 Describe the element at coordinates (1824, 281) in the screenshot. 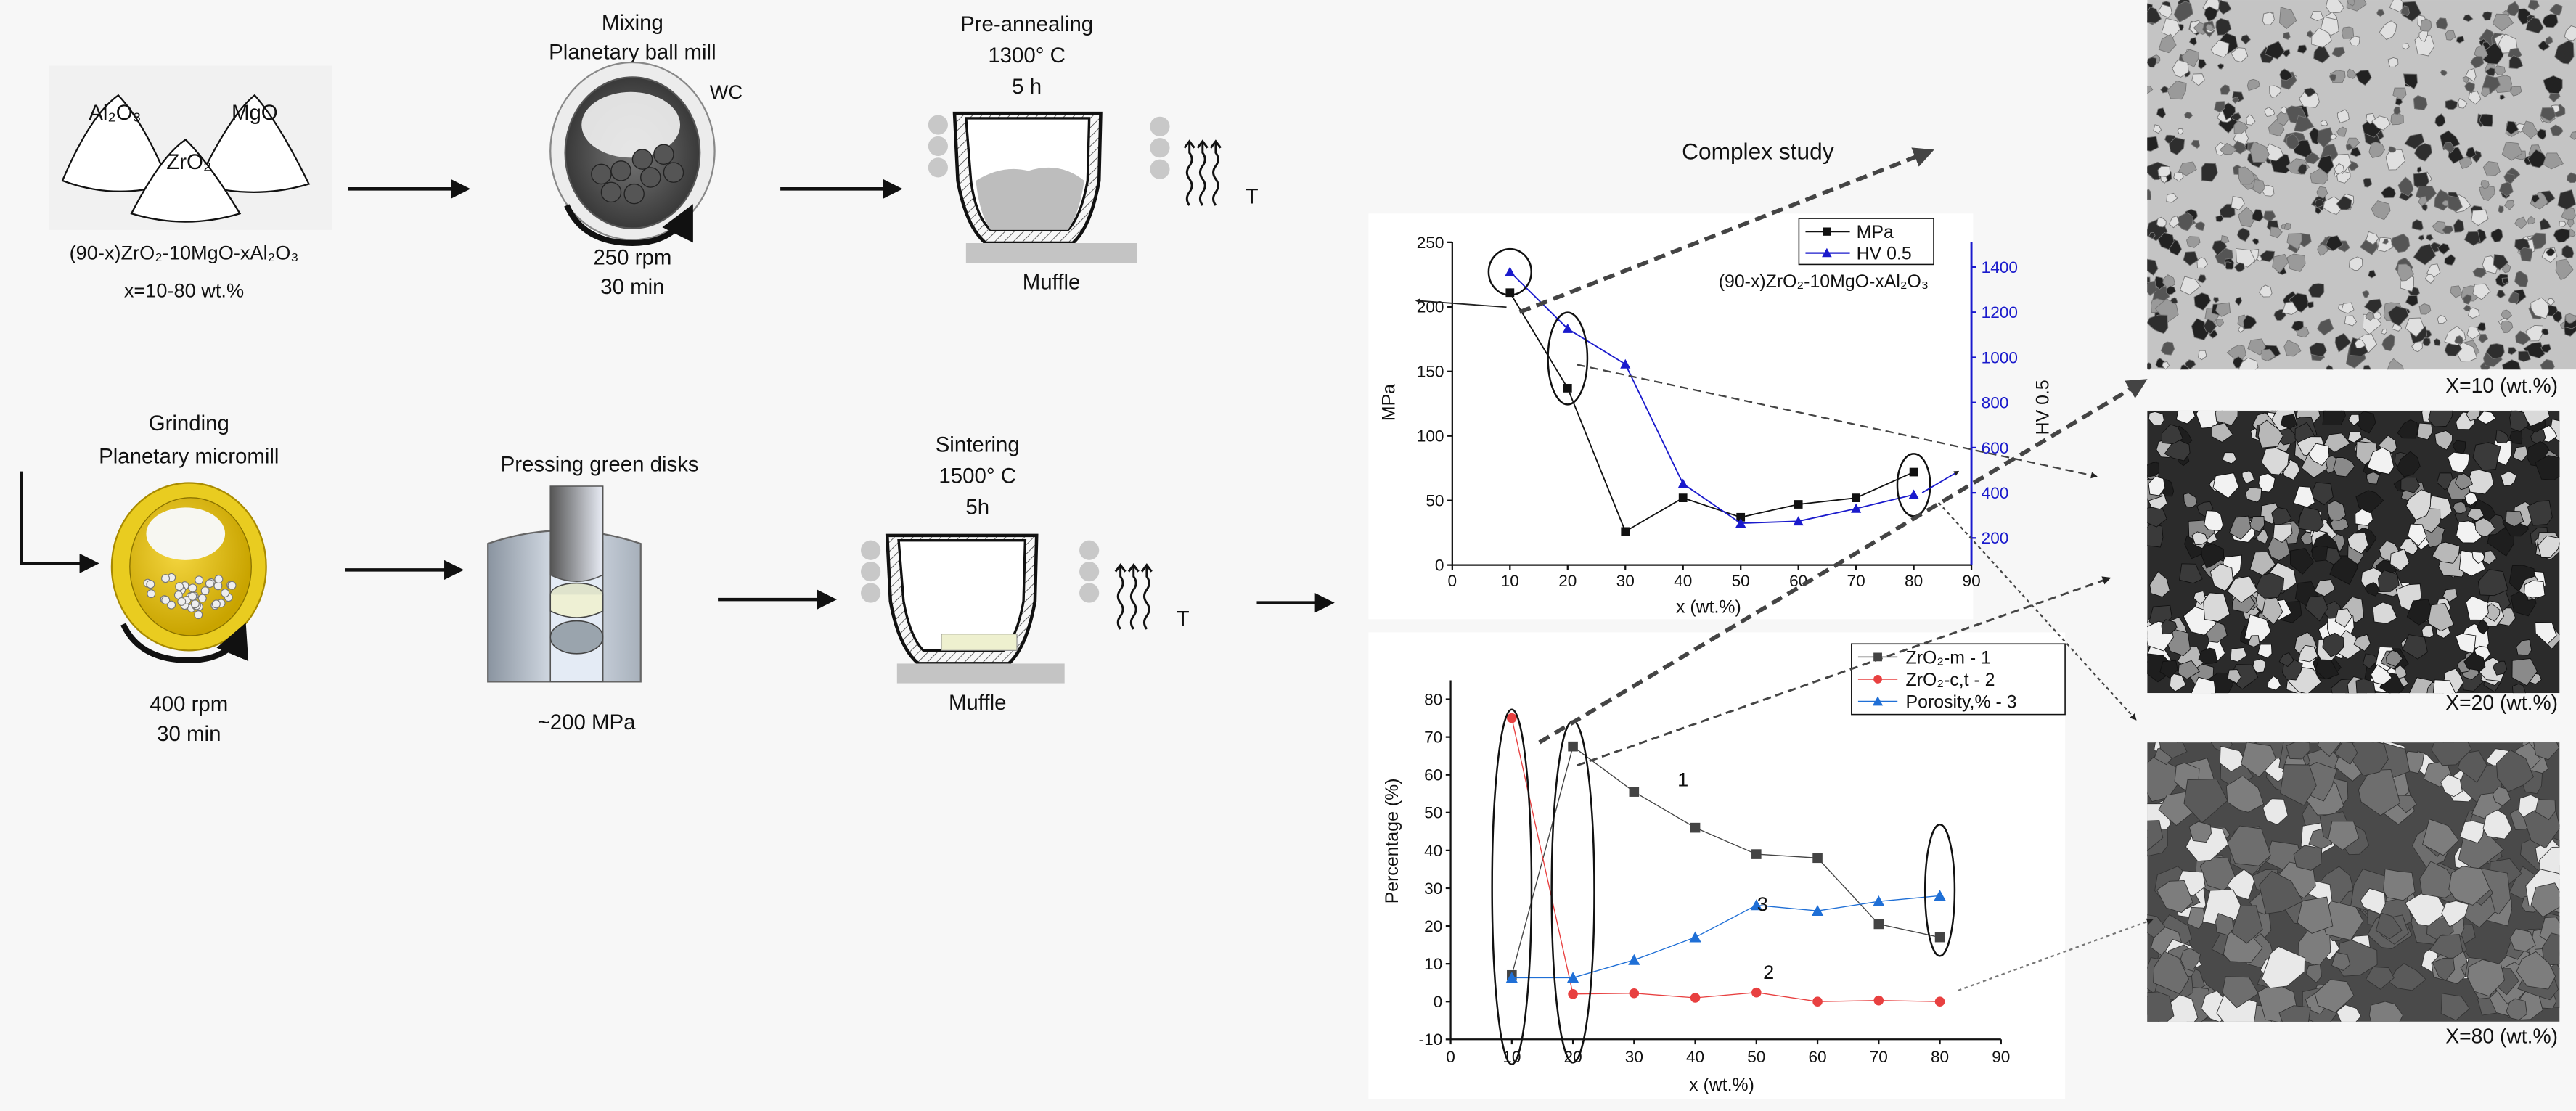

I see `composition-annotation: (90-x)ZrO₂-10MgO-xAl₂O₃` at that location.